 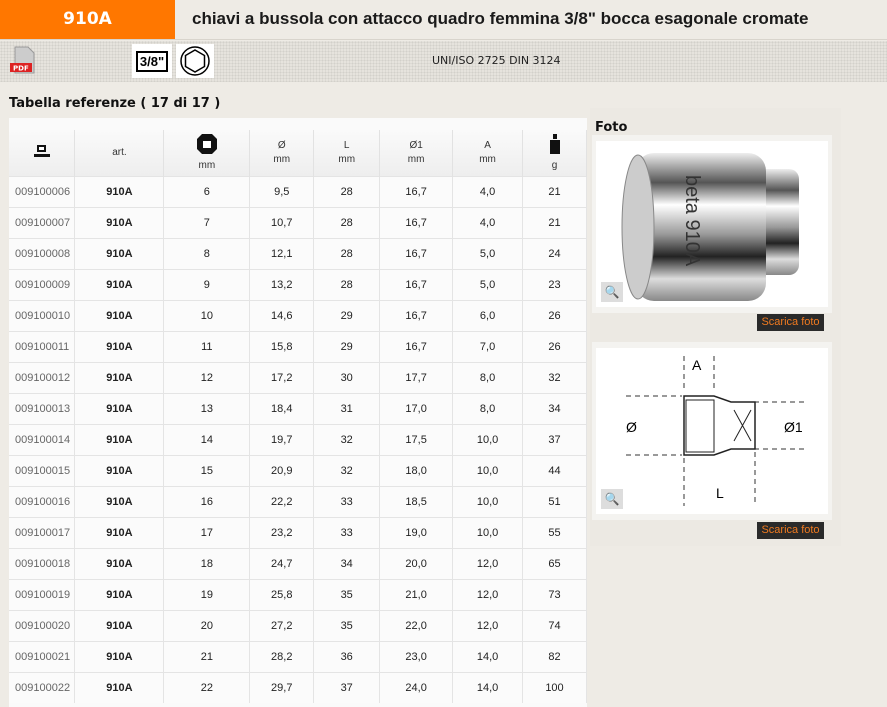 I want to click on col-header-d1: Ø1 mm, so click(x=416, y=153).